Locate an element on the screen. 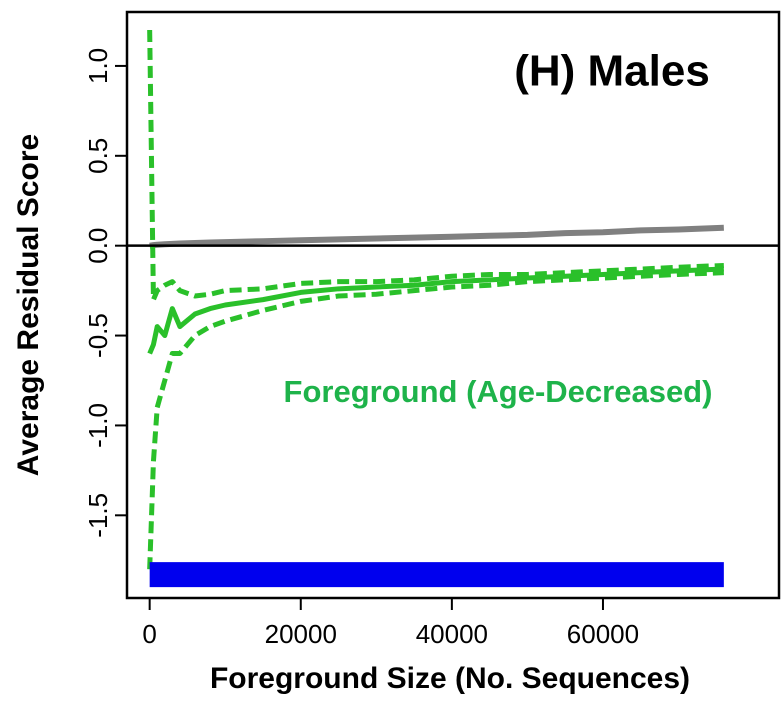  y-tick-label: 0.0 is located at coordinates (98, 246).